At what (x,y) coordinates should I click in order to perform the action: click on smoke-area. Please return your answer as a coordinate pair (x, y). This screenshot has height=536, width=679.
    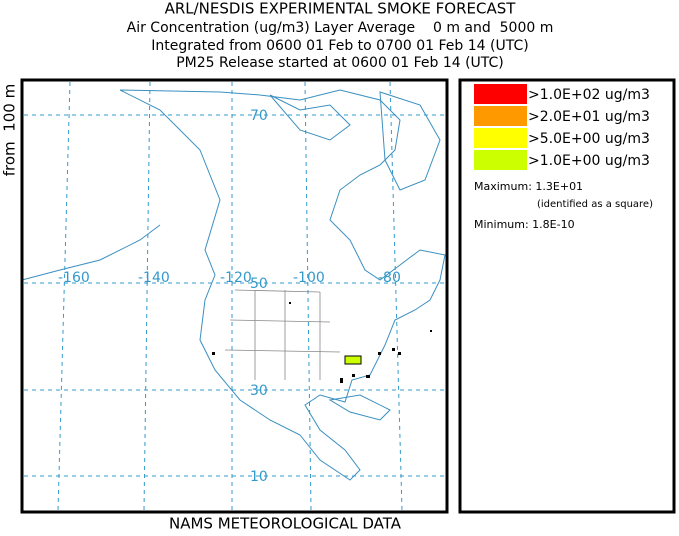
    Looking at the image, I should click on (353, 360).